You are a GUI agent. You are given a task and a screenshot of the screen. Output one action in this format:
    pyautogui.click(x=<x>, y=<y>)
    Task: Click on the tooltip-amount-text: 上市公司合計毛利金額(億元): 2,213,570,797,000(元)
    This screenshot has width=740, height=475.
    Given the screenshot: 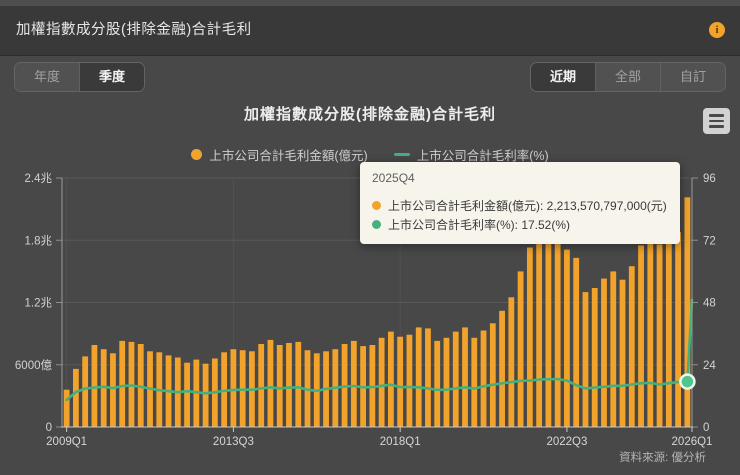 What is the action you would take?
    pyautogui.click(x=527, y=206)
    